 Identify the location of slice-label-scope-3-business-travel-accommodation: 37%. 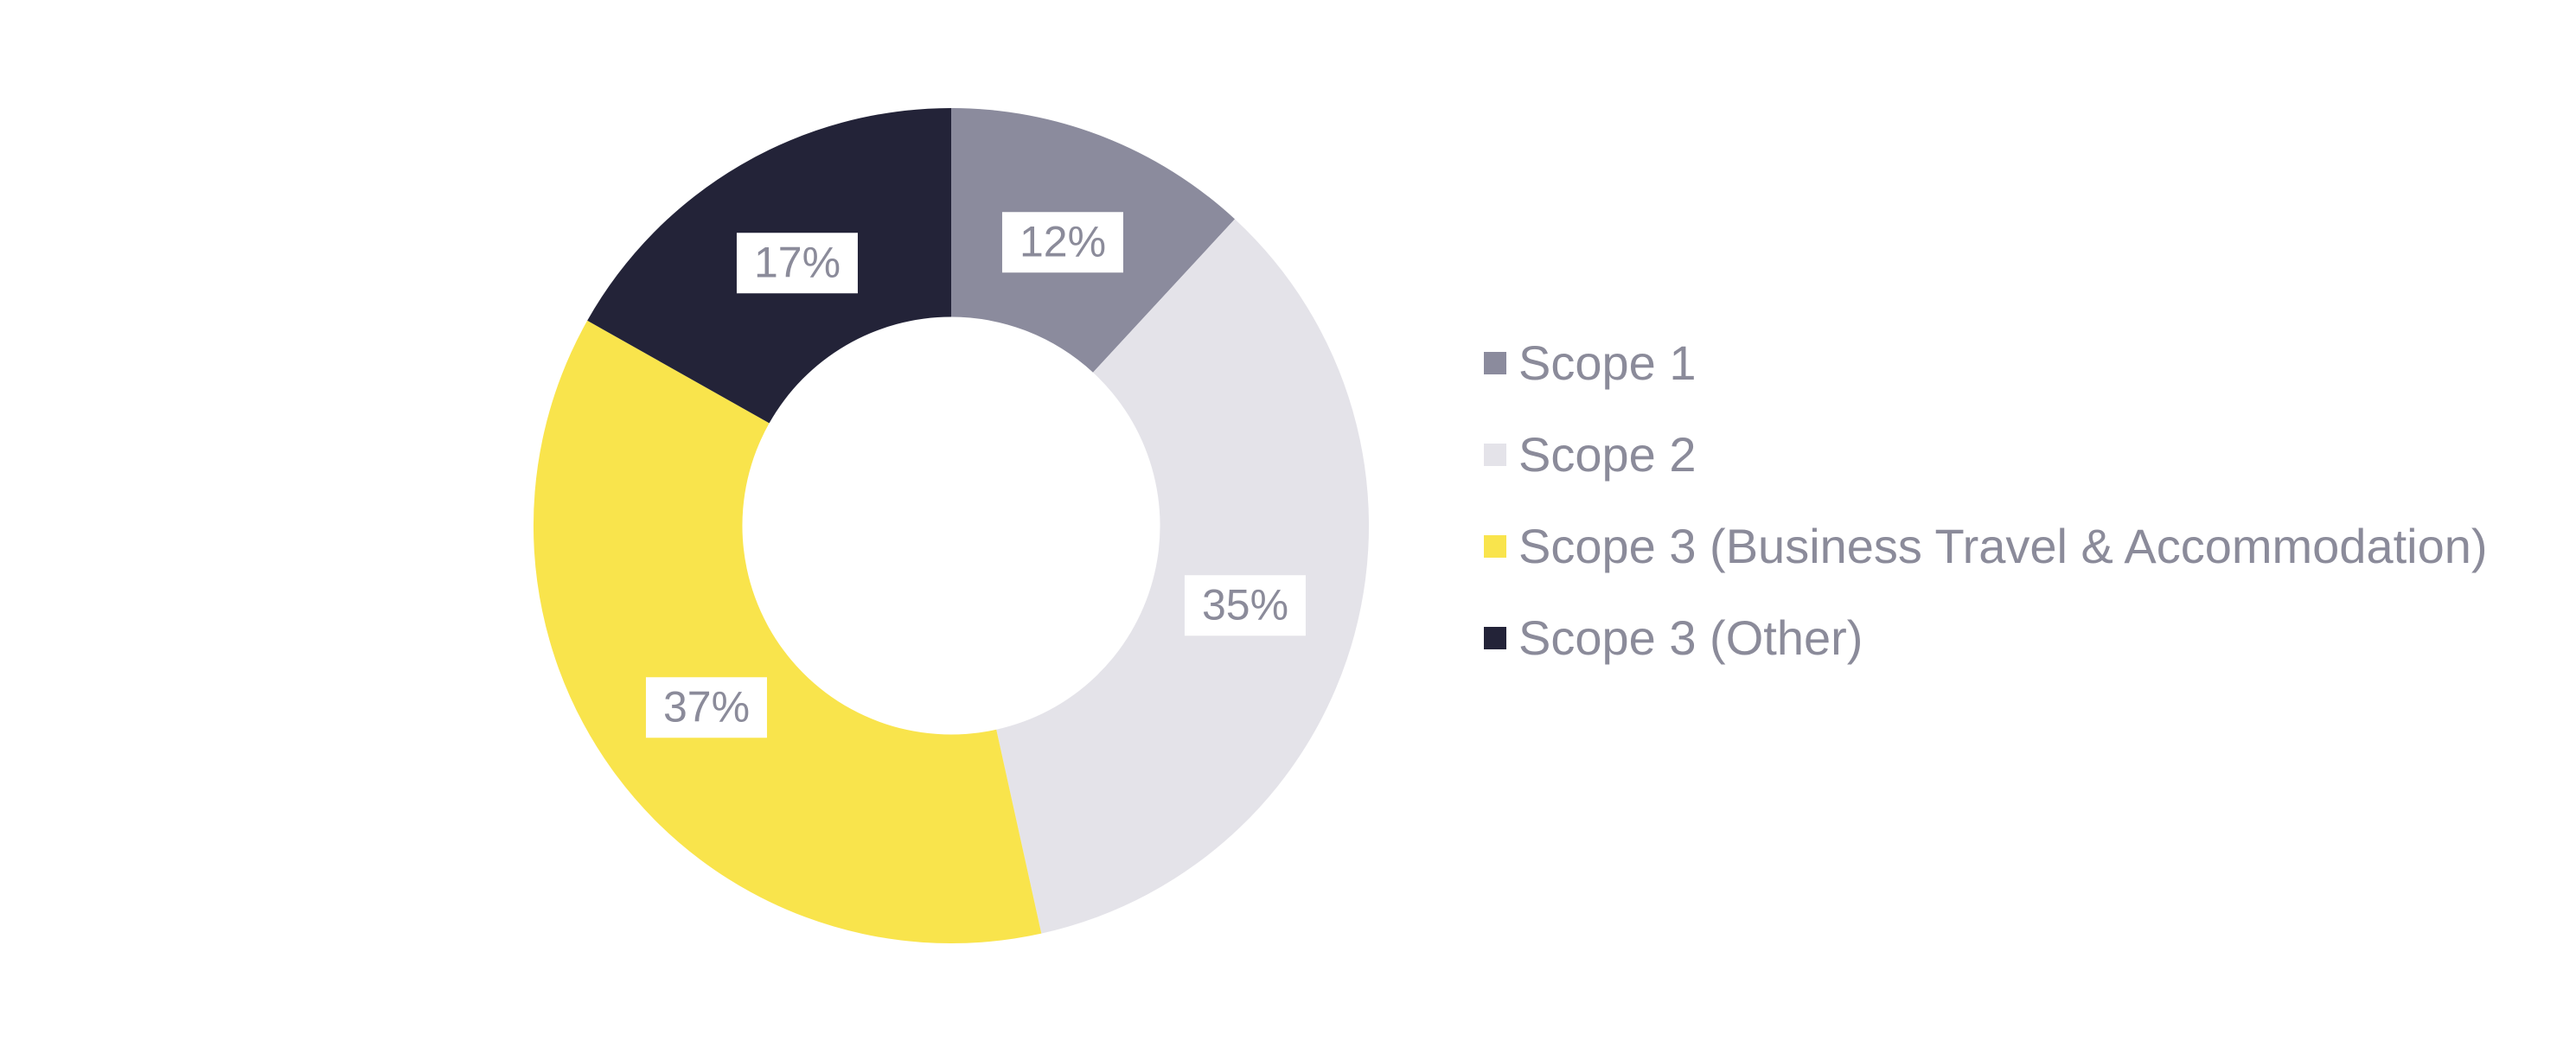
(707, 707).